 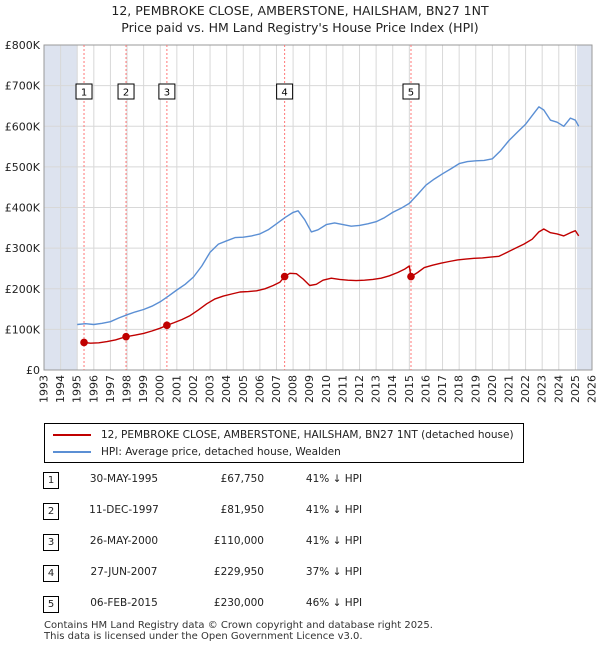 What do you see at coordinates (425, 389) in the screenshot?
I see `x-tick-label: 2016` at bounding box center [425, 389].